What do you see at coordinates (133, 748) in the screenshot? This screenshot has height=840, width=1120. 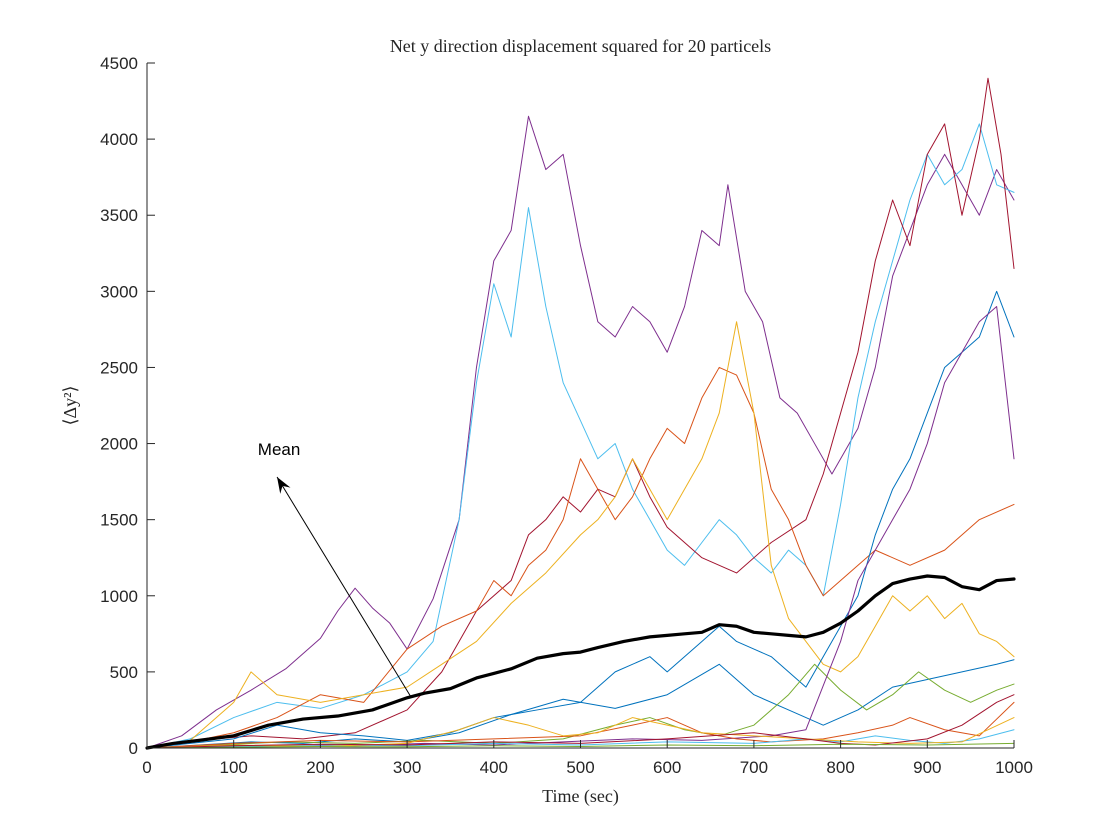 I see `y-tick-label-0: 0` at bounding box center [133, 748].